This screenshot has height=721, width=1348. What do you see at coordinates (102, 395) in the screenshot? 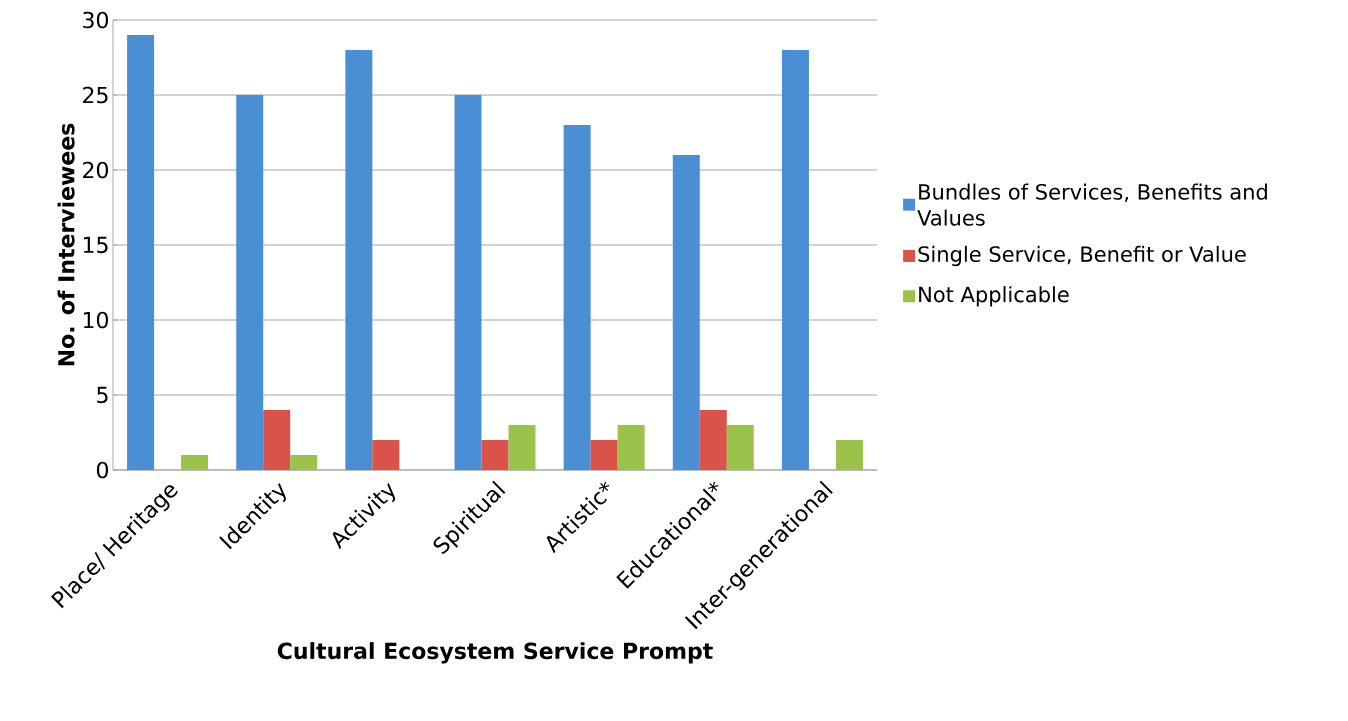
I see `y-tick-label: 5` at bounding box center [102, 395].